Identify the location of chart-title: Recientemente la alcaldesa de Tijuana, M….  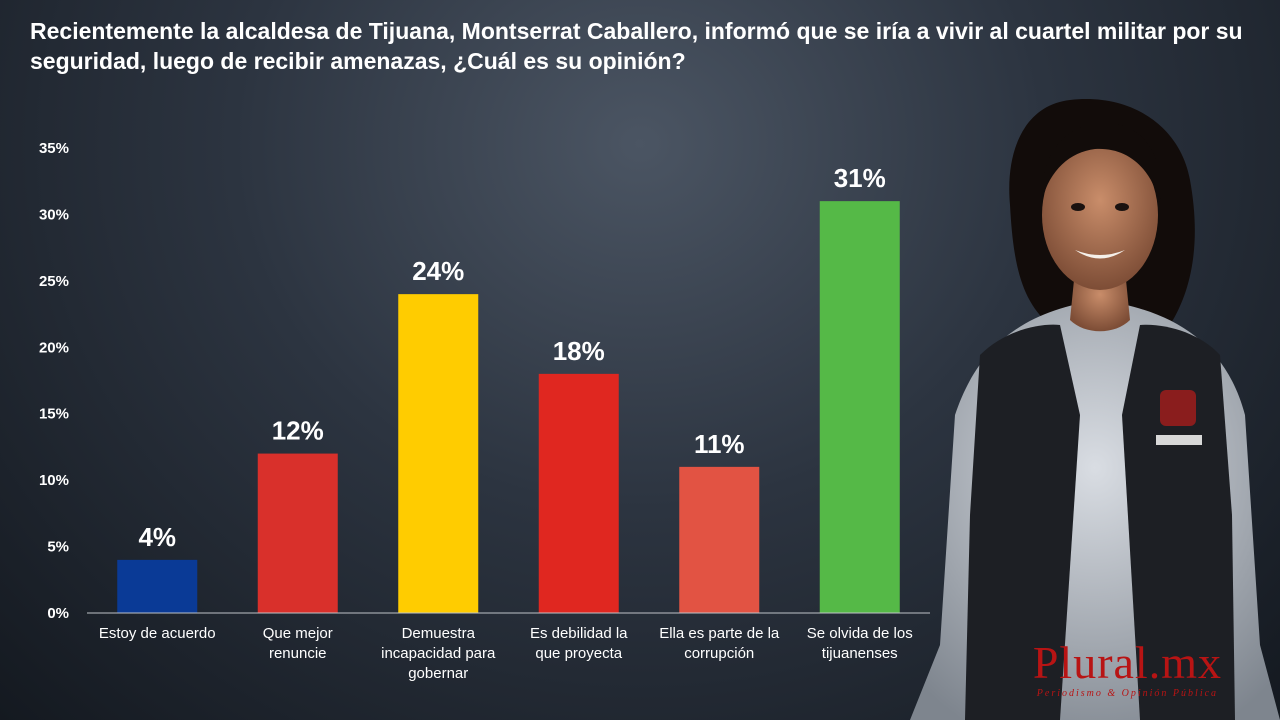
(636, 46).